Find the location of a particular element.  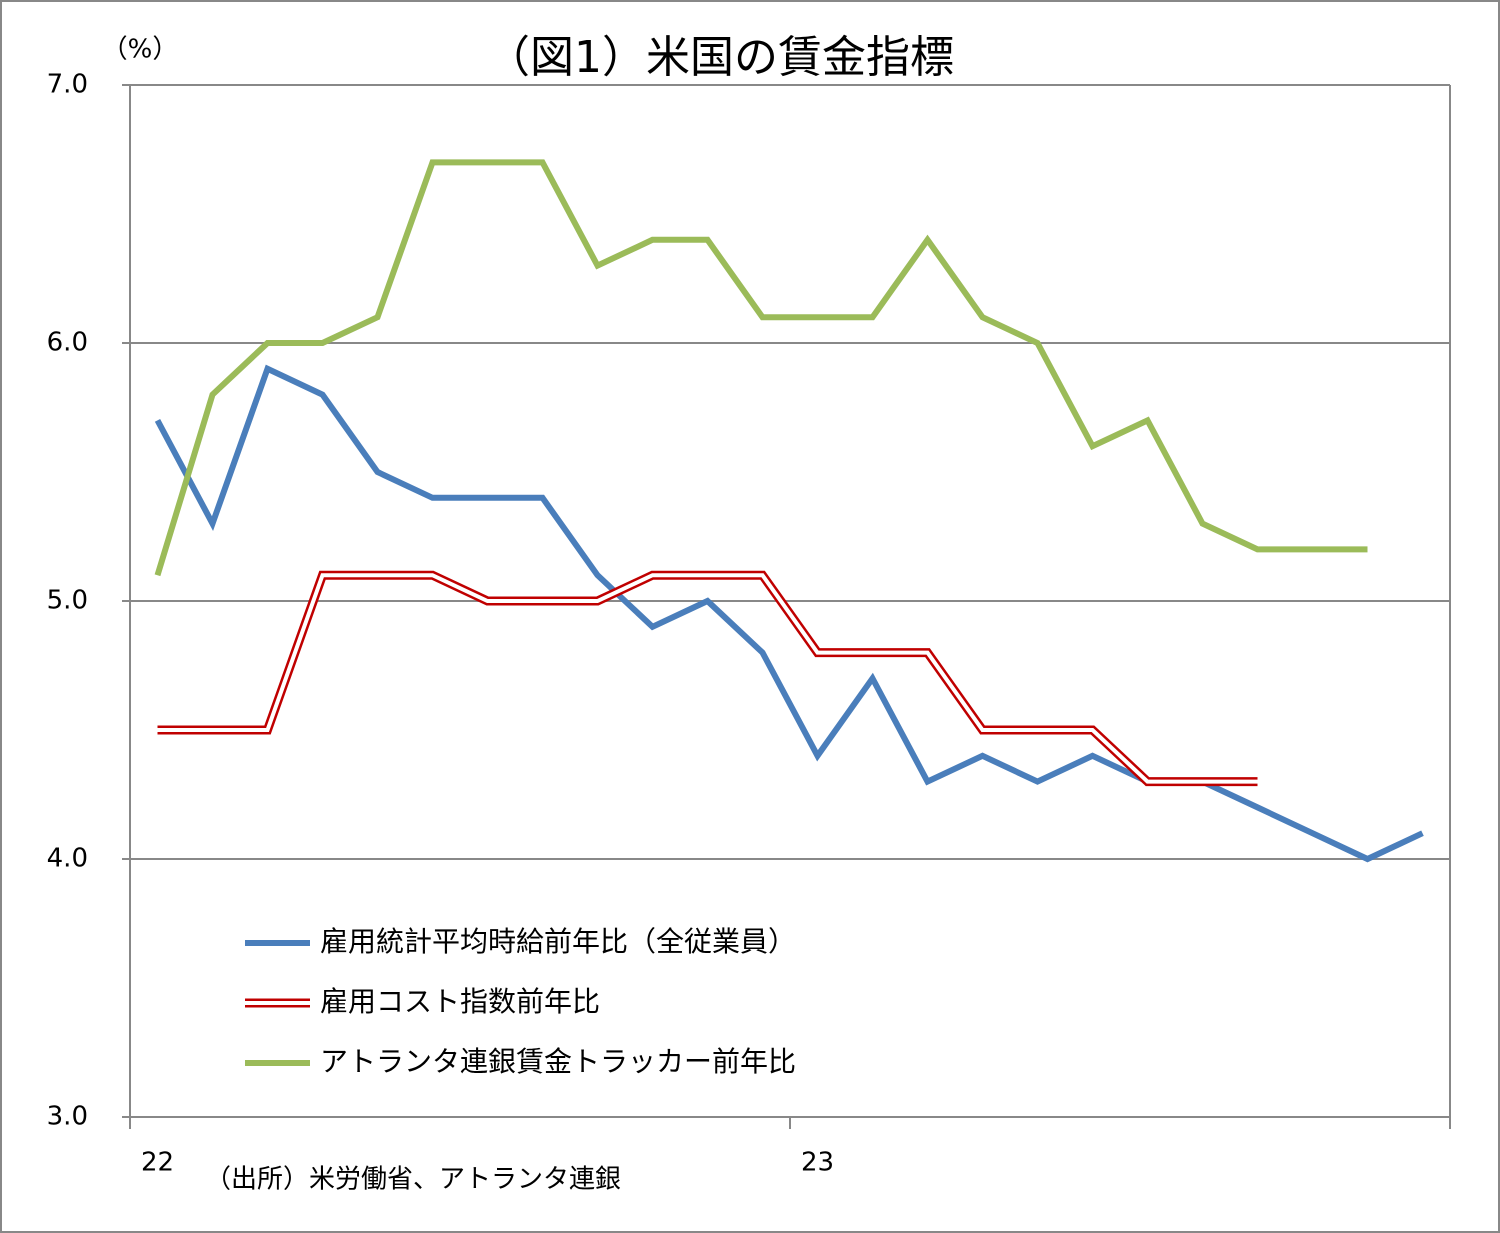

source-note: （出所）米労働省、アトランタ連銀 is located at coordinates (413, 1180).